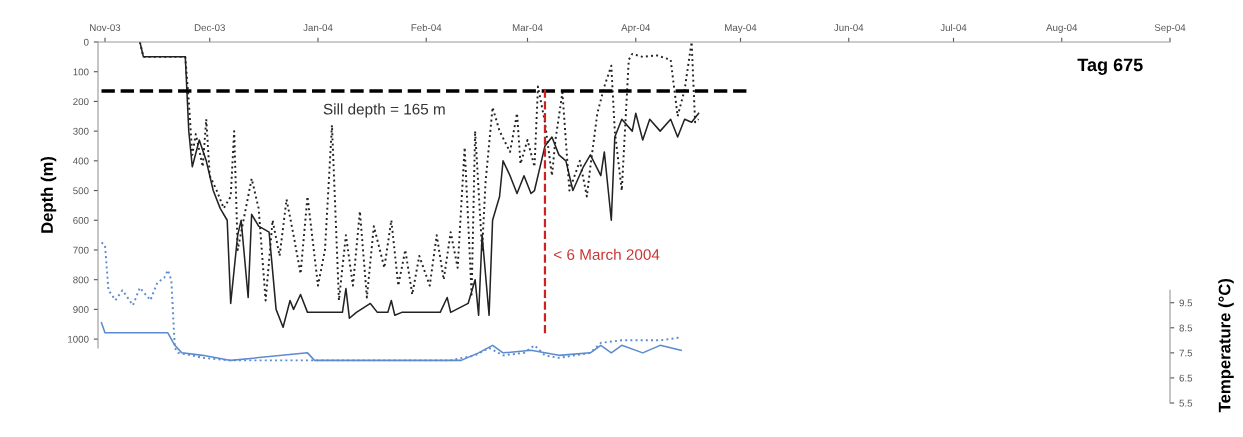 Image resolution: width=1243 pixels, height=437 pixels. Describe the element at coordinates (384, 110) in the screenshot. I see `annotation: Sill depth = 165 m` at that location.